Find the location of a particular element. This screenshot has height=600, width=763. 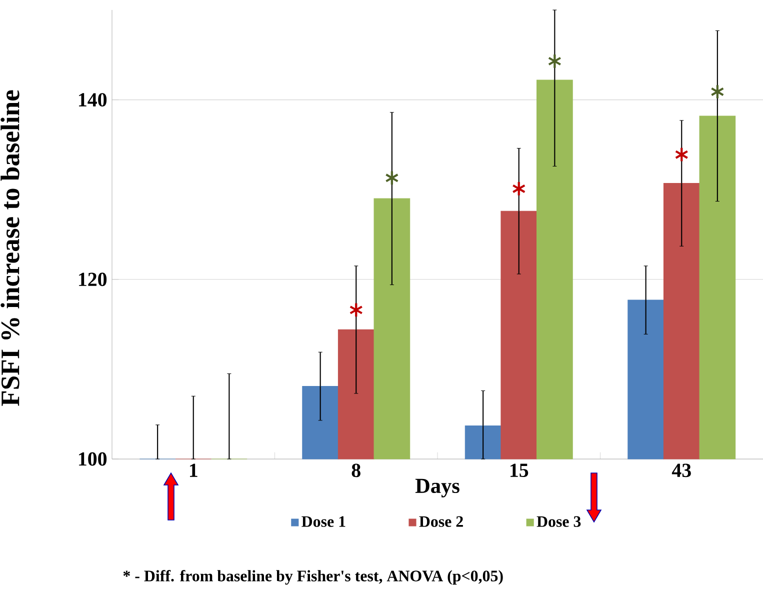

y-tick-label: 100 is located at coordinates (93, 459).